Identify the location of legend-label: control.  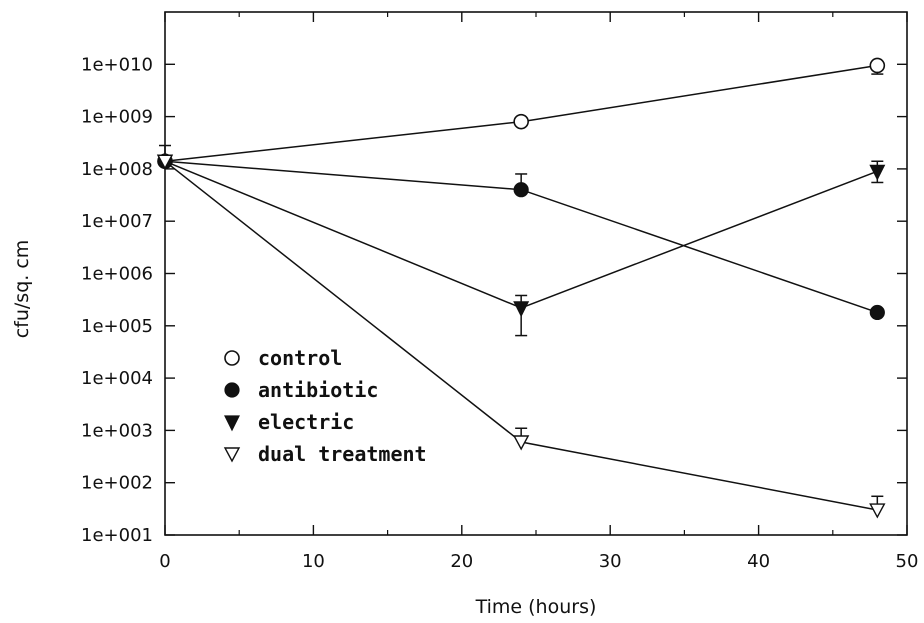
(300, 358).